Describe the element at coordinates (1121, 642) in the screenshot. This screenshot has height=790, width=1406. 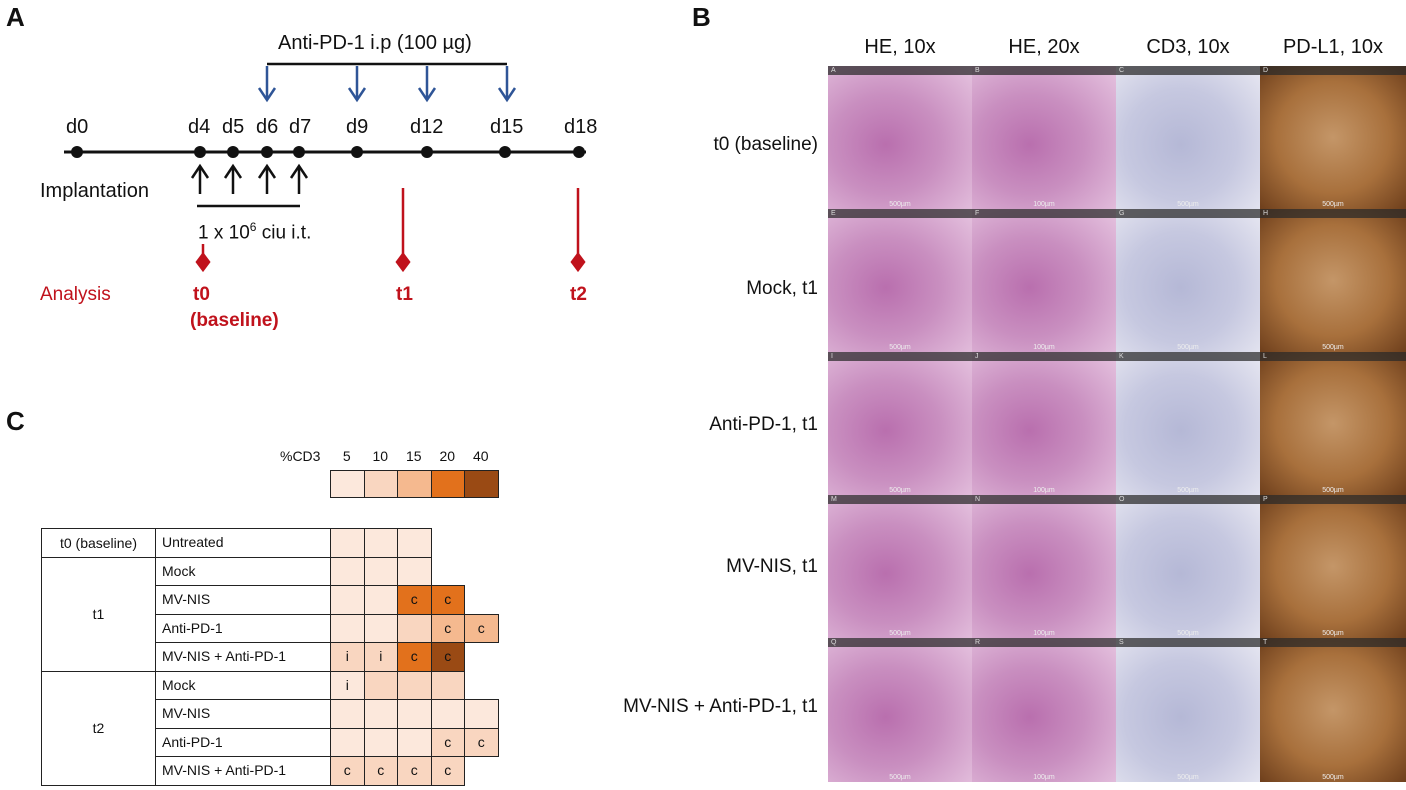
I see `tile-letter: S` at that location.